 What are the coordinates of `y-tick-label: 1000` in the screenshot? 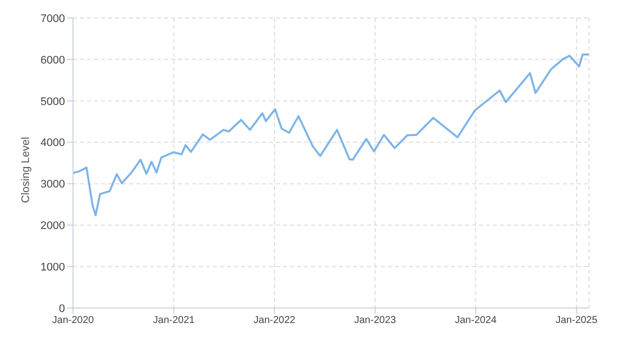 It's located at (52, 267).